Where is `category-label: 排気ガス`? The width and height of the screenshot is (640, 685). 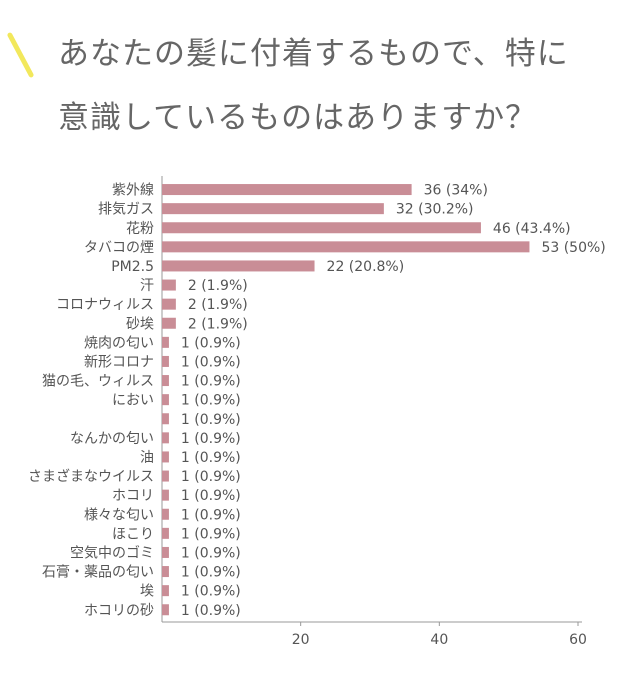 category-label: 排気ガス is located at coordinates (126, 210).